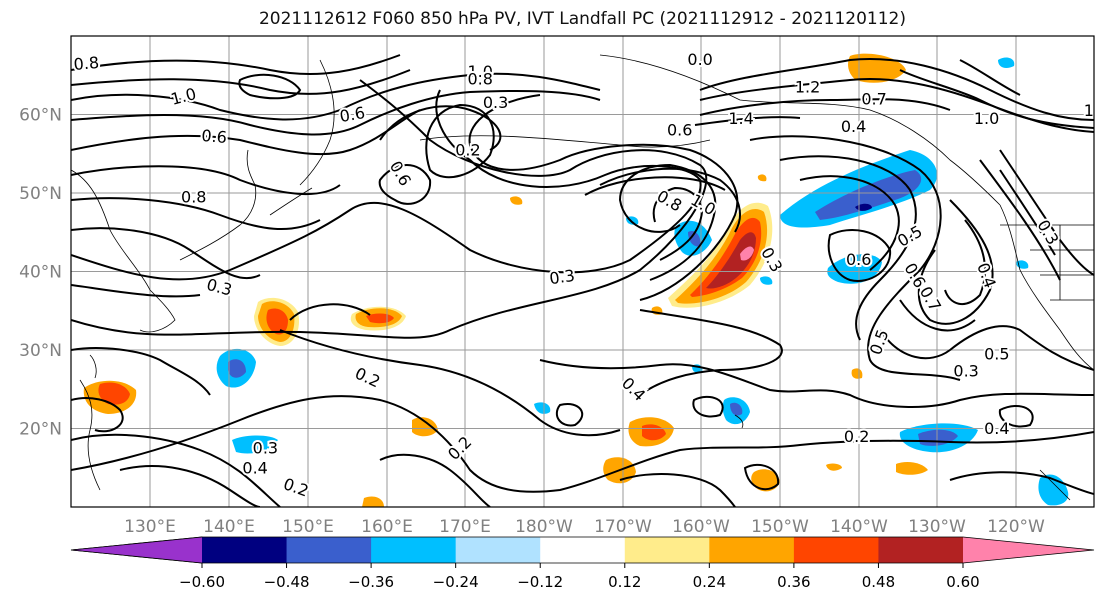  What do you see at coordinates (308, 527) in the screenshot?
I see `lon-label: 150°E` at bounding box center [308, 527].